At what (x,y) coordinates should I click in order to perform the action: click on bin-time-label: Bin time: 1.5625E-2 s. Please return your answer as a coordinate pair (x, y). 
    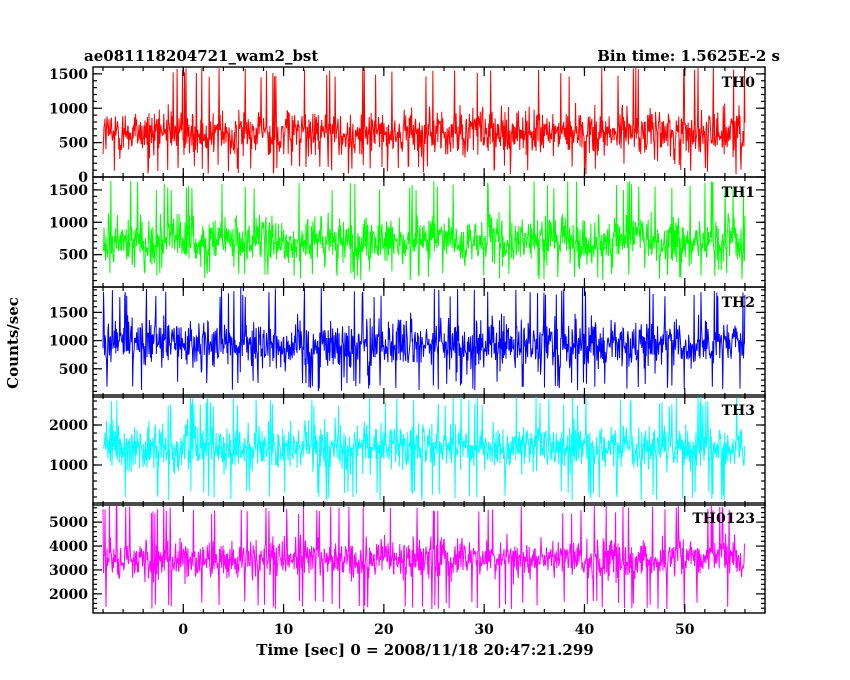
    Looking at the image, I should click on (688, 56).